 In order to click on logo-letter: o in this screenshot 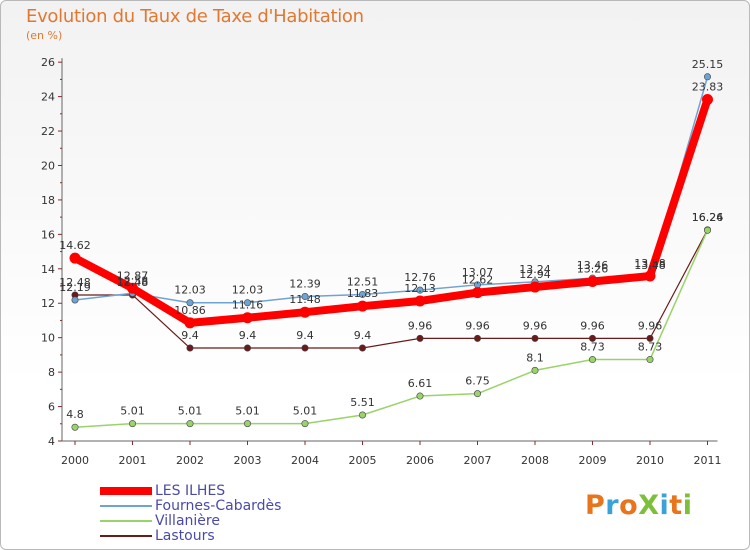, I will do `click(629, 505)`.